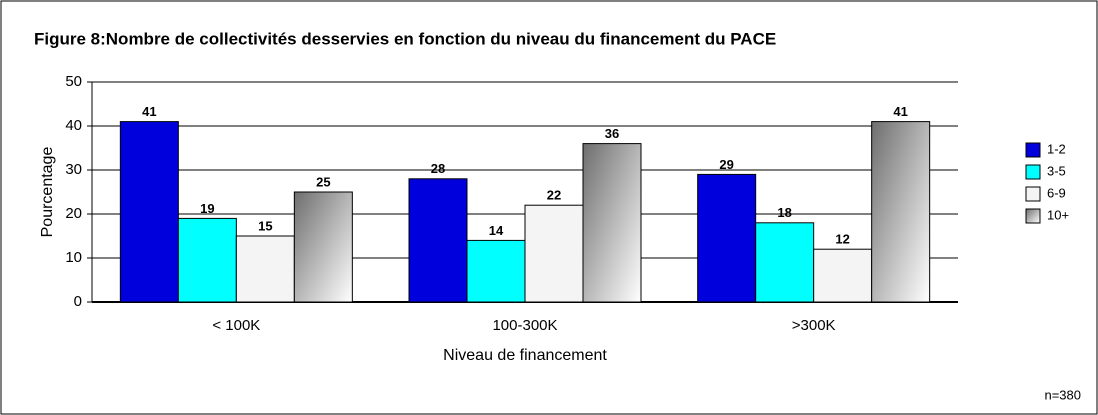 Image resolution: width=1098 pixels, height=415 pixels. I want to click on value-label: 12, so click(842, 239).